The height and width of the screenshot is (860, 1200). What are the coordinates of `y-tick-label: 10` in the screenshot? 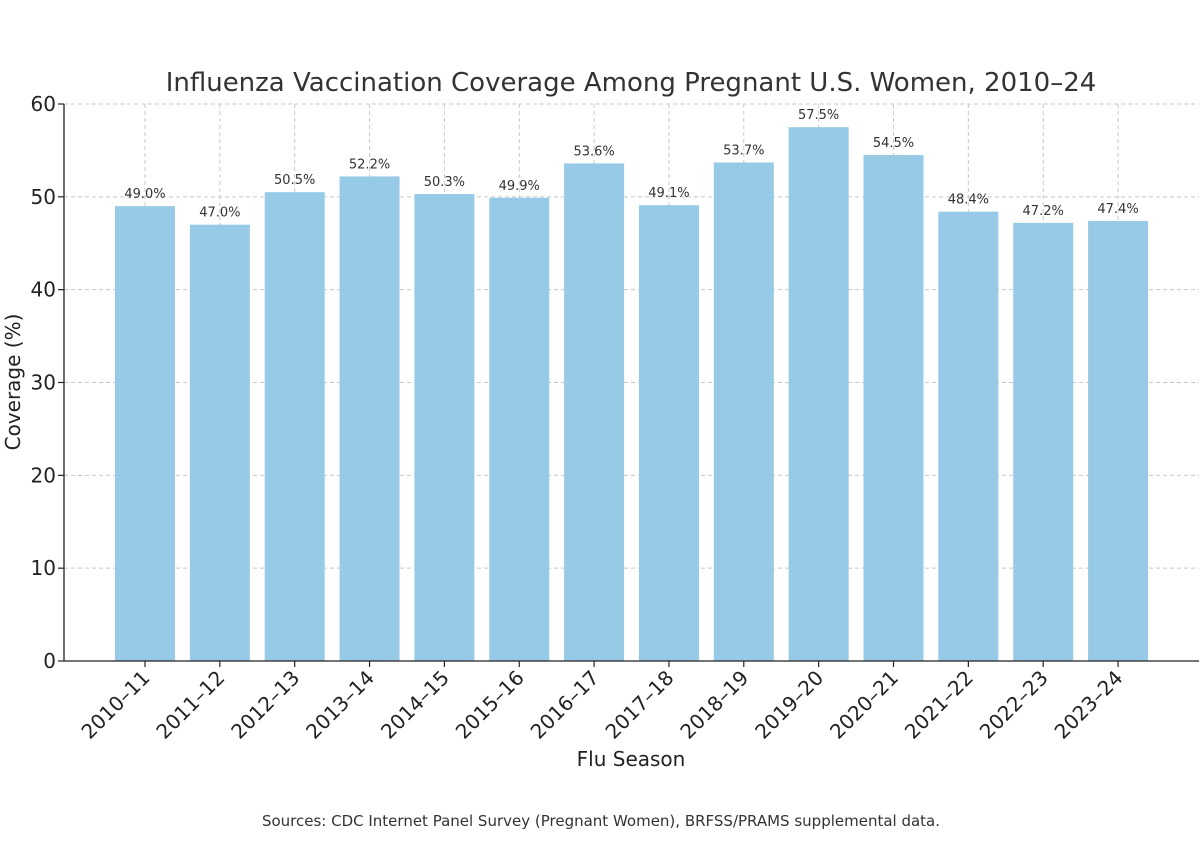 It's located at (43, 568).